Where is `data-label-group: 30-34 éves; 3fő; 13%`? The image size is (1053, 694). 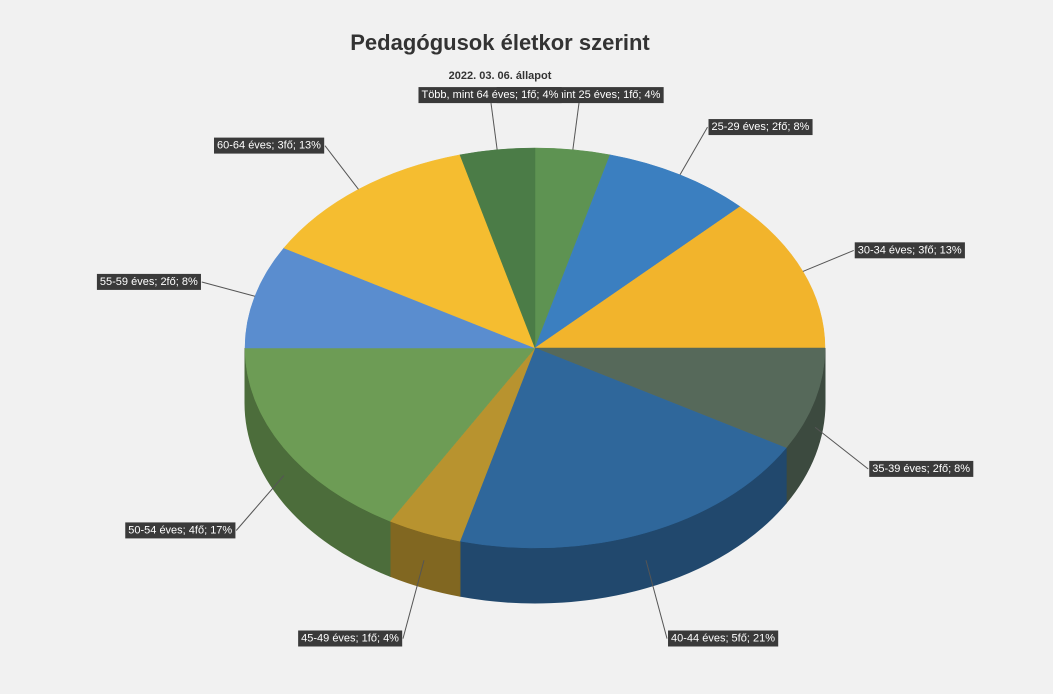
data-label-group: 30-34 éves; 3fő; 13% is located at coordinates (909, 250).